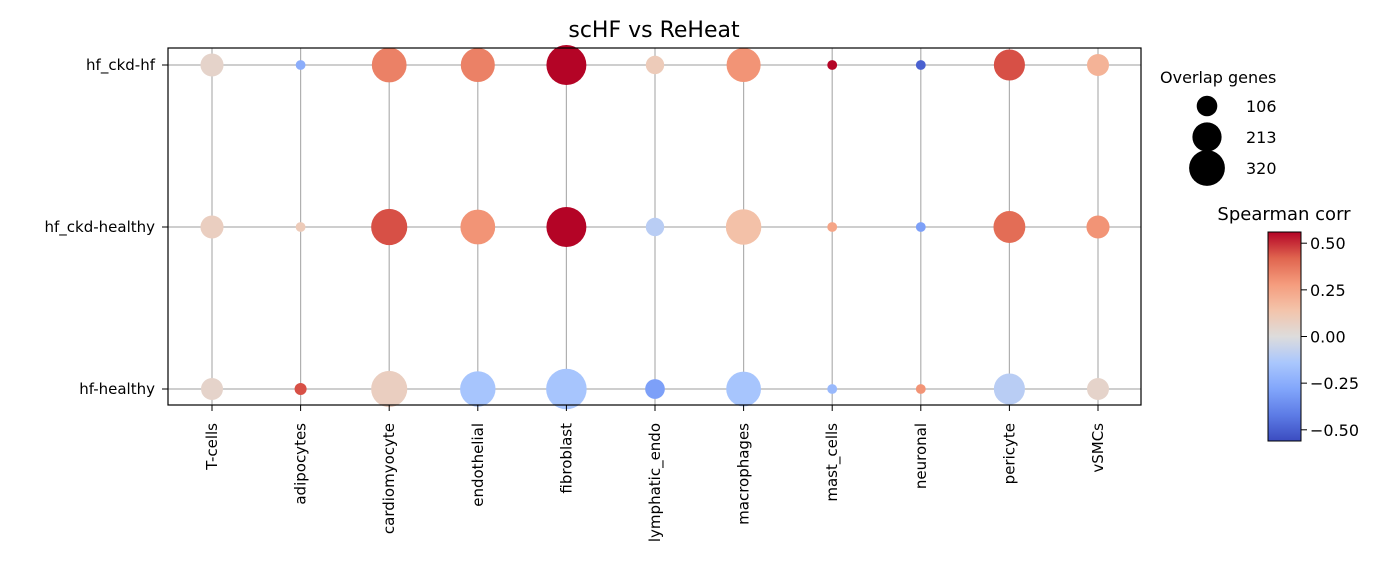 The width and height of the screenshot is (1395, 584). What do you see at coordinates (655, 482) in the screenshot?
I see `x-tick-label-lymphatic-endo: lymphatic_endo` at bounding box center [655, 482].